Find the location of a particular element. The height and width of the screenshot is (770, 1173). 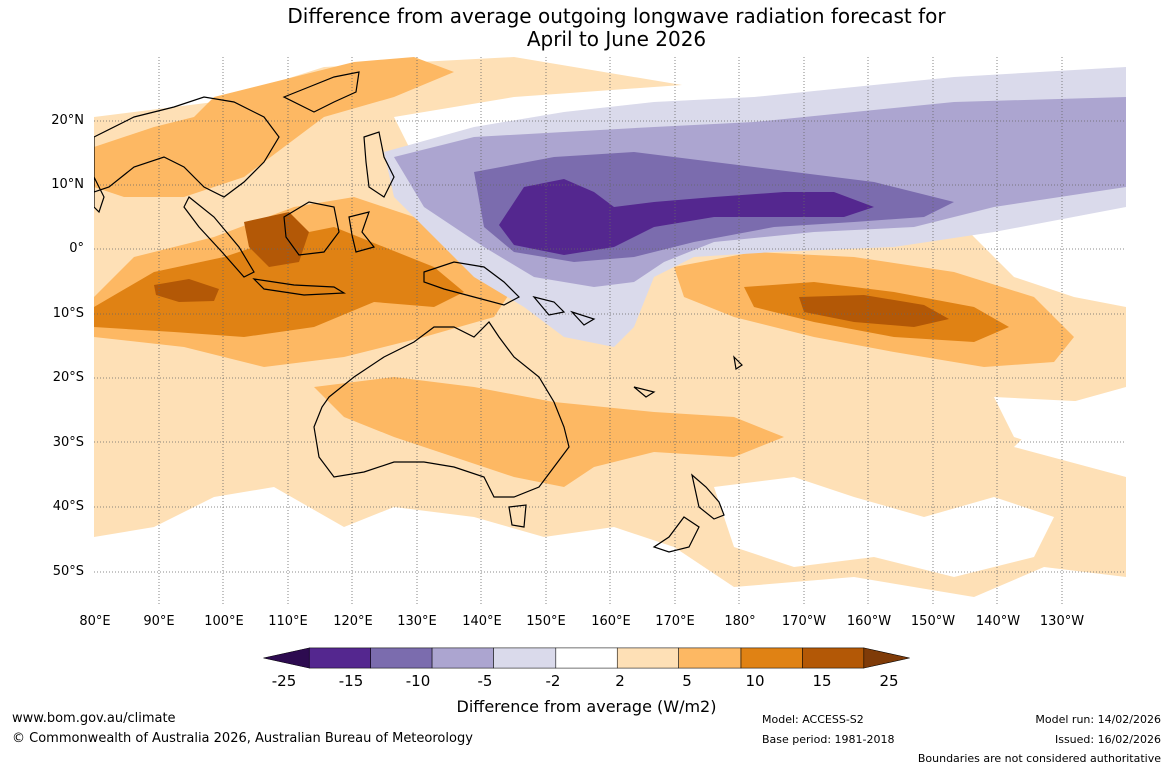

lon-label-180: 180° is located at coordinates (740, 621).